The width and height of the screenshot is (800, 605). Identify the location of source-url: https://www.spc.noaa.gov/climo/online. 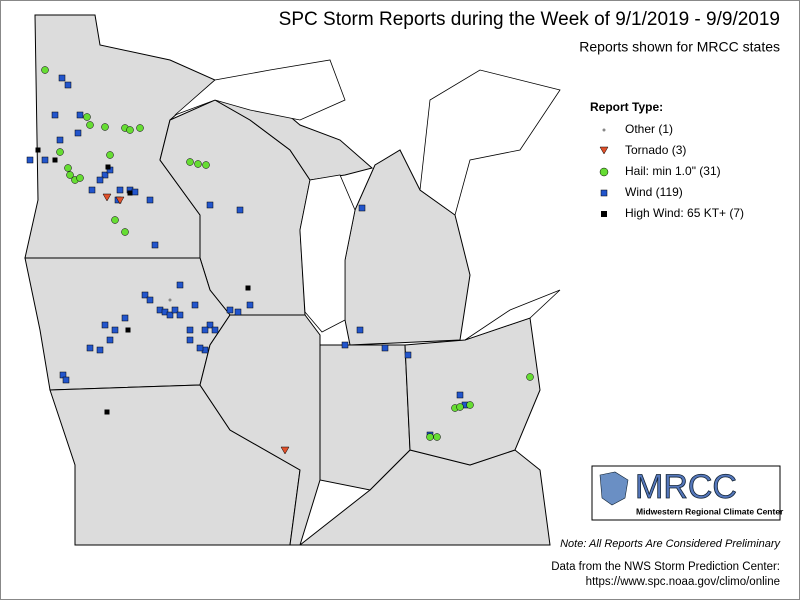
(683, 582).